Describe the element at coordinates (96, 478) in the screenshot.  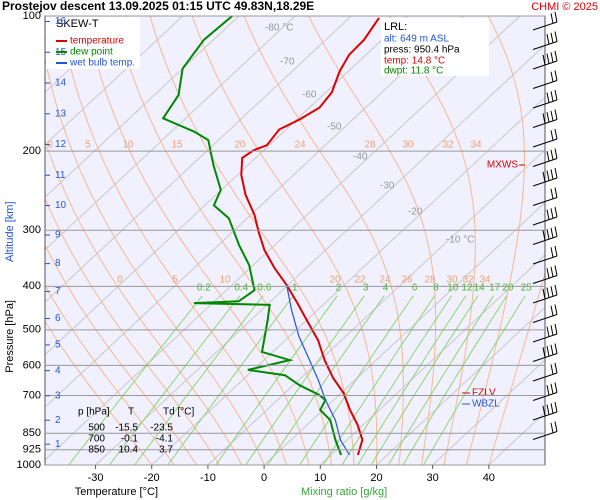
I see `x-tick-label: -30` at that location.